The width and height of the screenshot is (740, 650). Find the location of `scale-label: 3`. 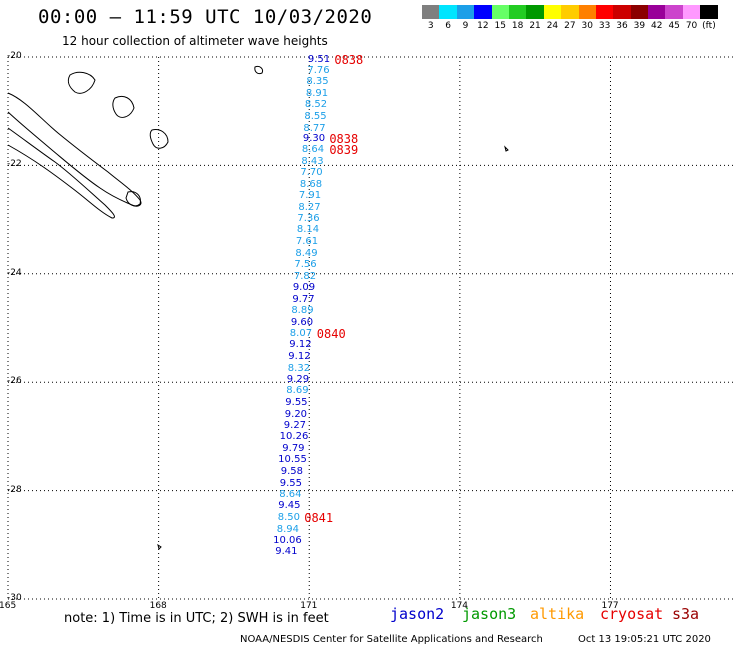

scale-label: 3 is located at coordinates (430, 26).